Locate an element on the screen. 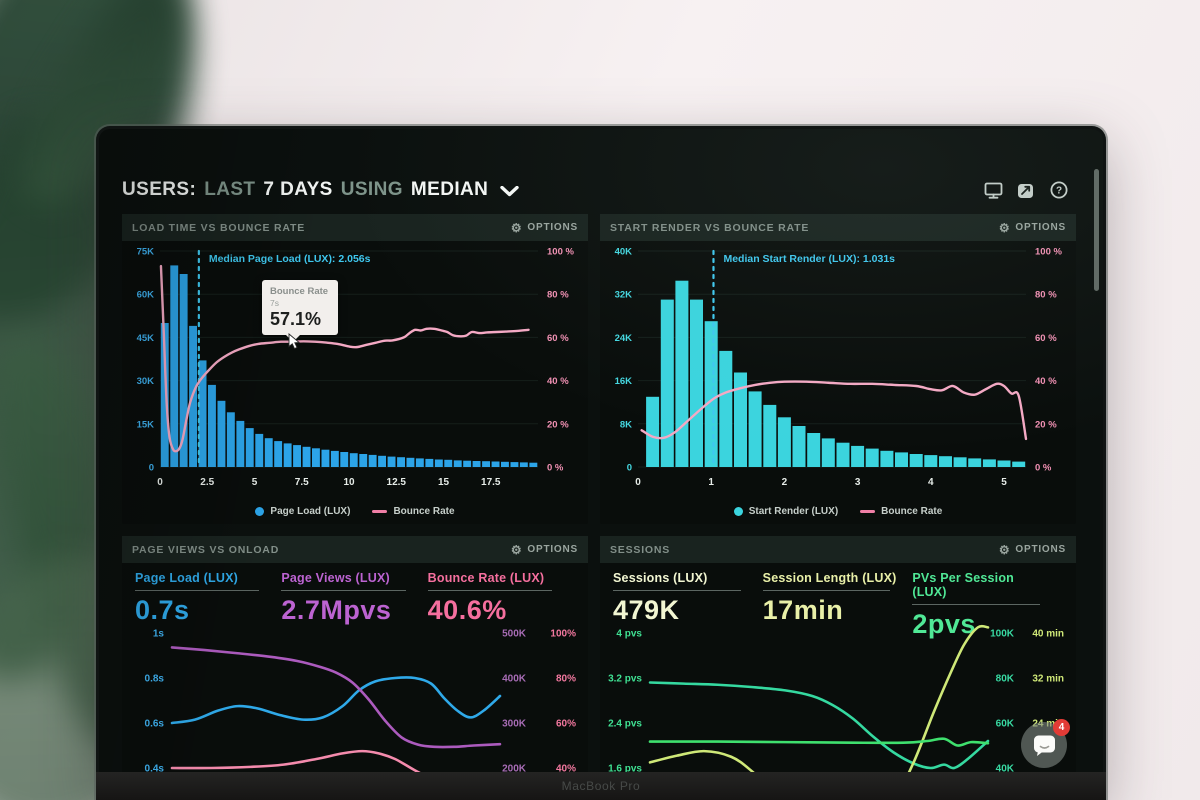  panel-header: SESSIONS ⚙ OPTIONS is located at coordinates (838, 549).